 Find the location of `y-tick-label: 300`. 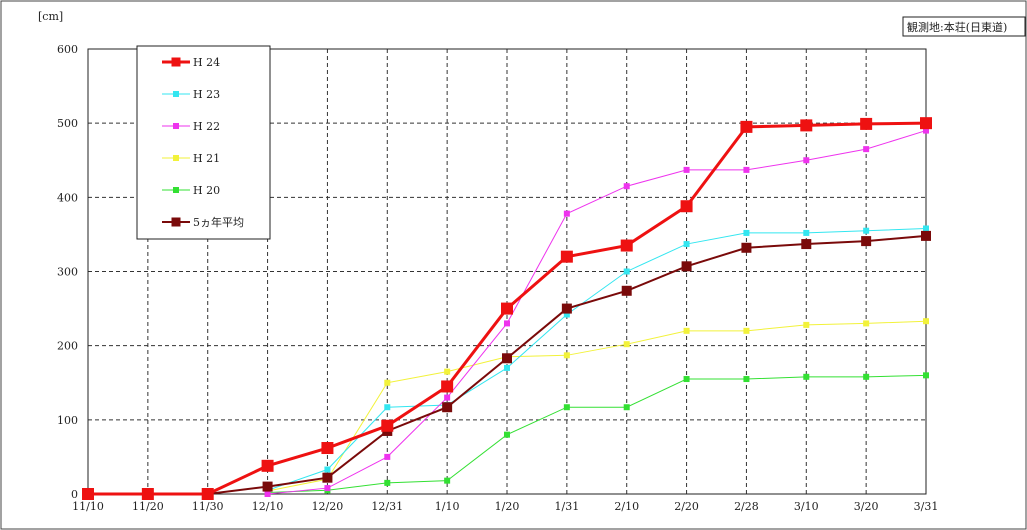

y-tick-label: 300 is located at coordinates (67, 272).